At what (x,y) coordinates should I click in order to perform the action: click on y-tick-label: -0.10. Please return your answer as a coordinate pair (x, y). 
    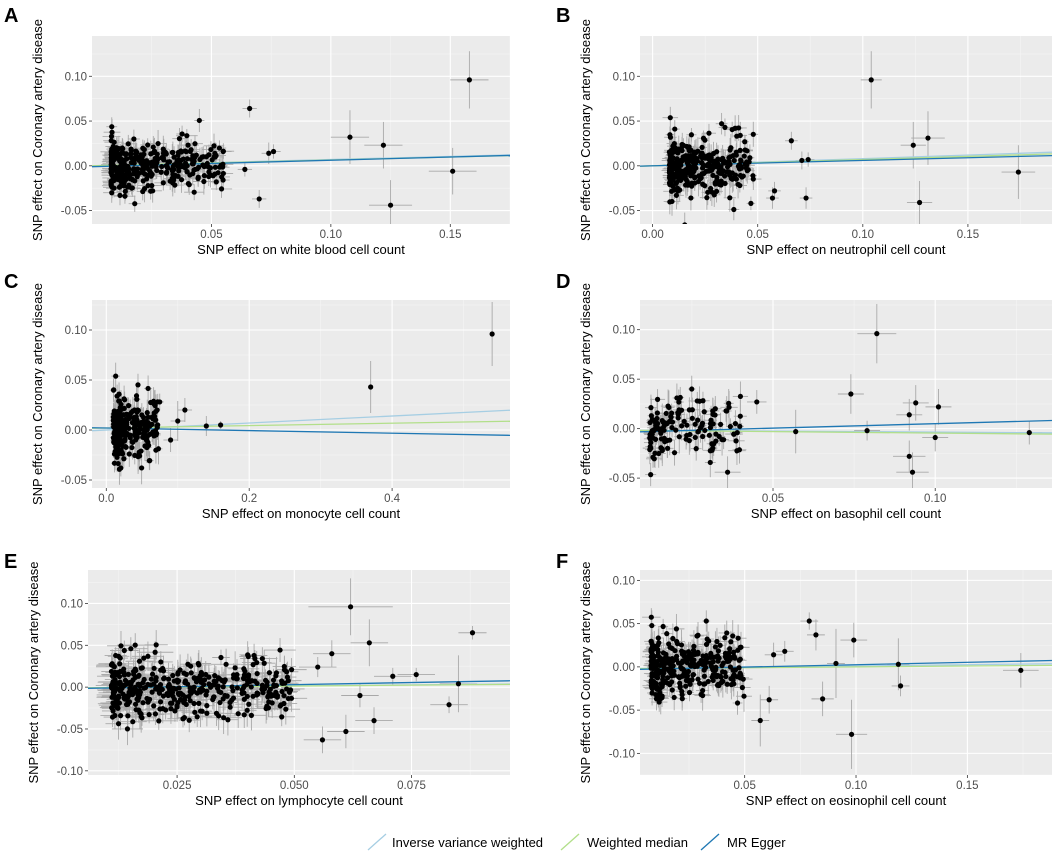
    Looking at the image, I should click on (70, 772).